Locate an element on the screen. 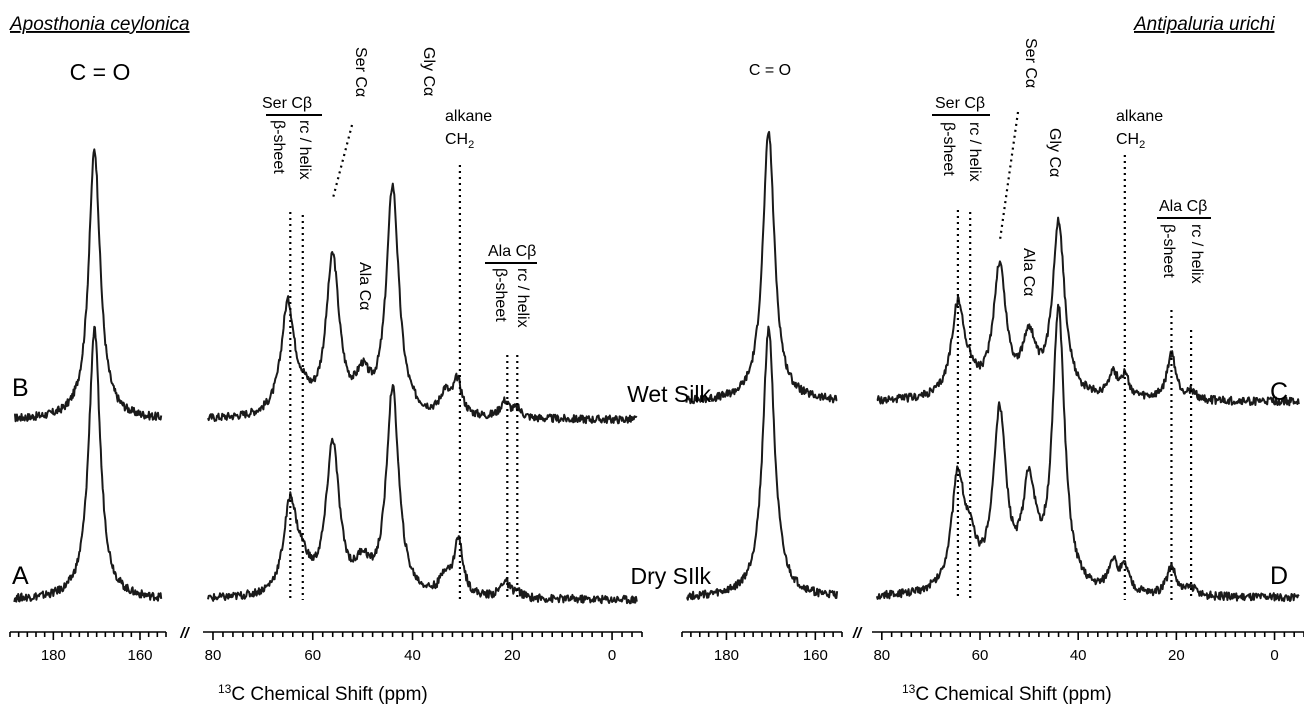 This screenshot has width=1304, height=710. axis-title-sup-left: 13 is located at coordinates (225, 689).